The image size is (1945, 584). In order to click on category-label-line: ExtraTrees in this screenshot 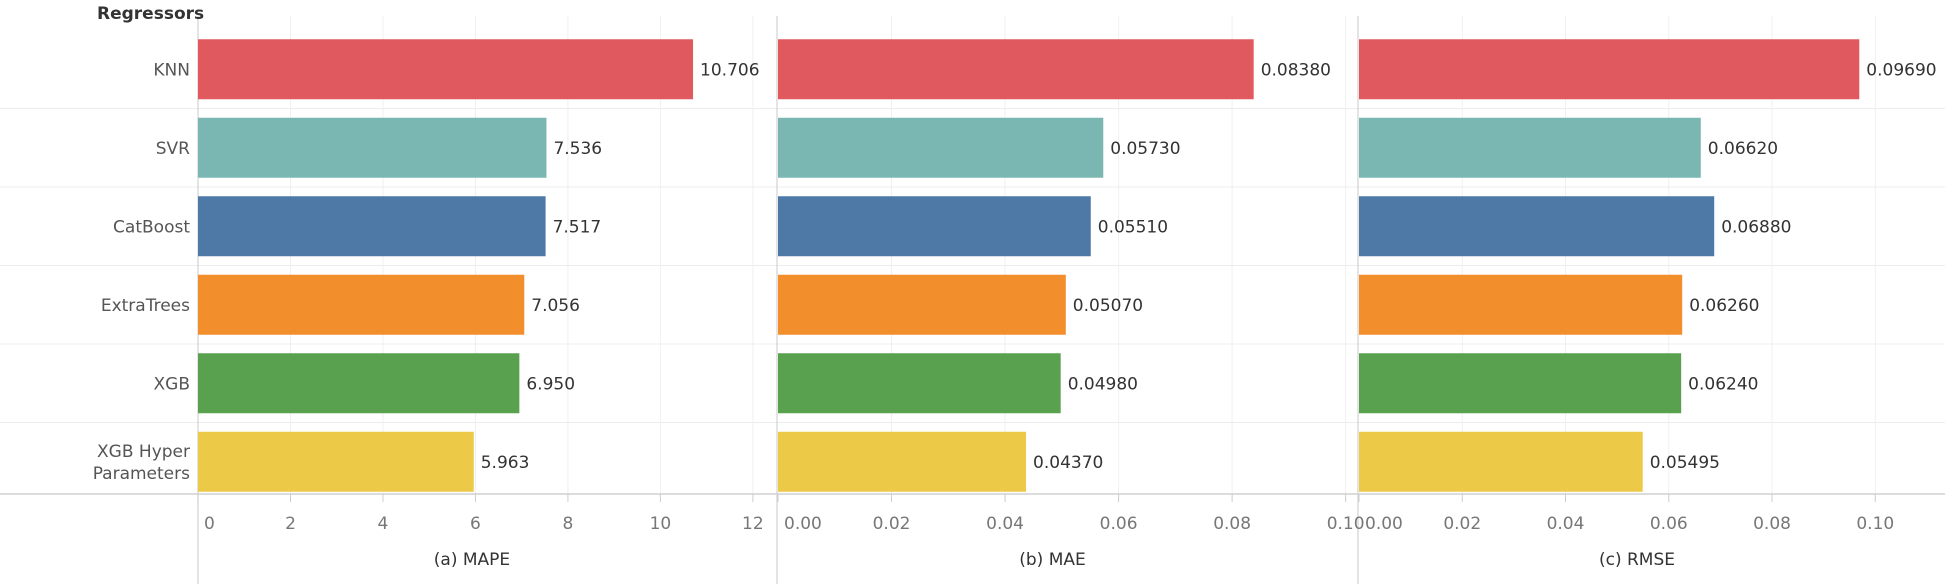, I will do `click(145, 306)`.